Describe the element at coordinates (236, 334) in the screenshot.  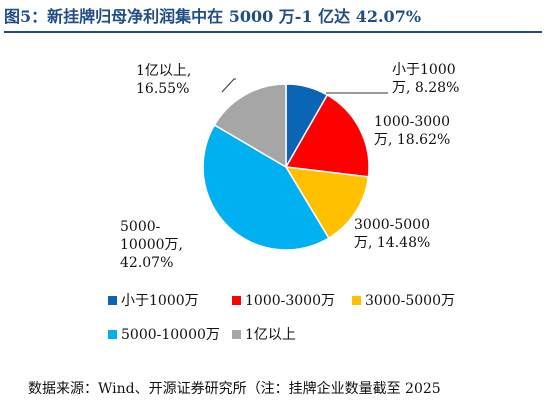
I see `legend-swatch-gt1yi` at that location.